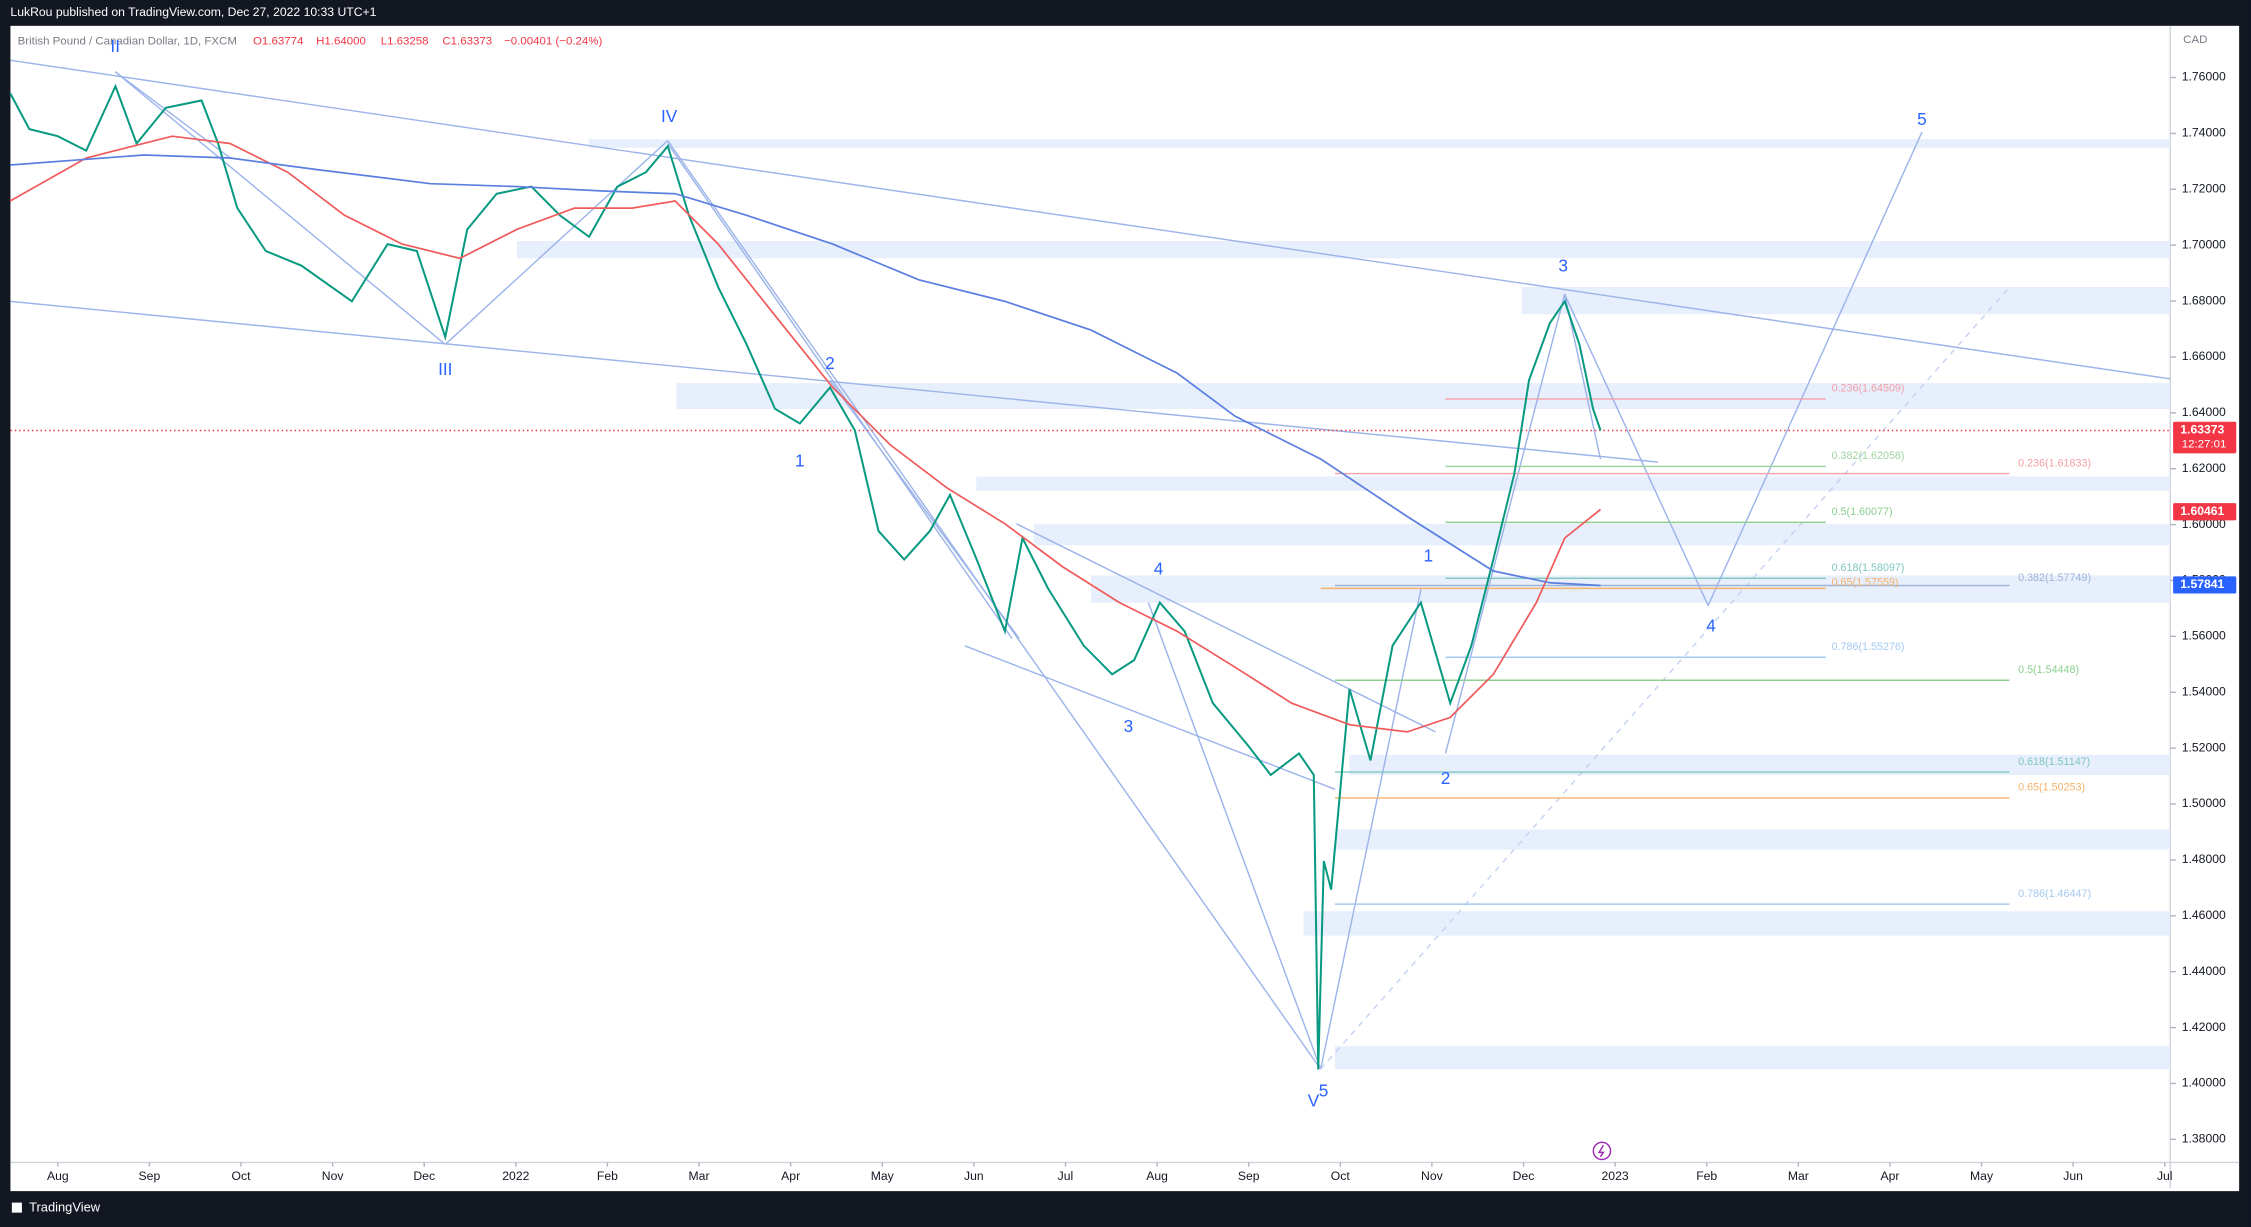  What do you see at coordinates (2204, 189) in the screenshot?
I see `y-tick-label: 1.72000` at bounding box center [2204, 189].